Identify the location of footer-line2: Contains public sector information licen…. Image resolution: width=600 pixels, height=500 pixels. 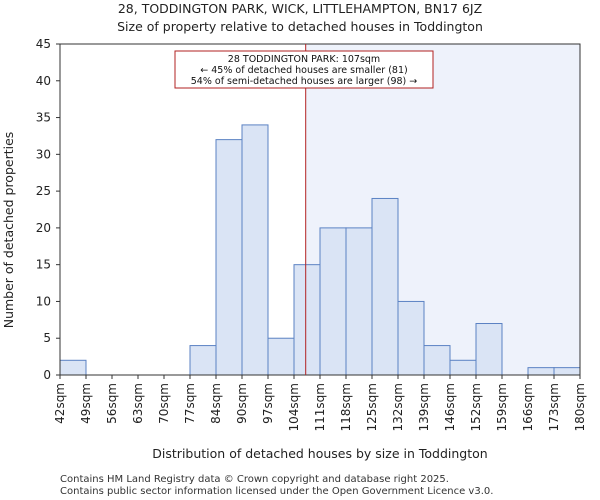
(276, 491).